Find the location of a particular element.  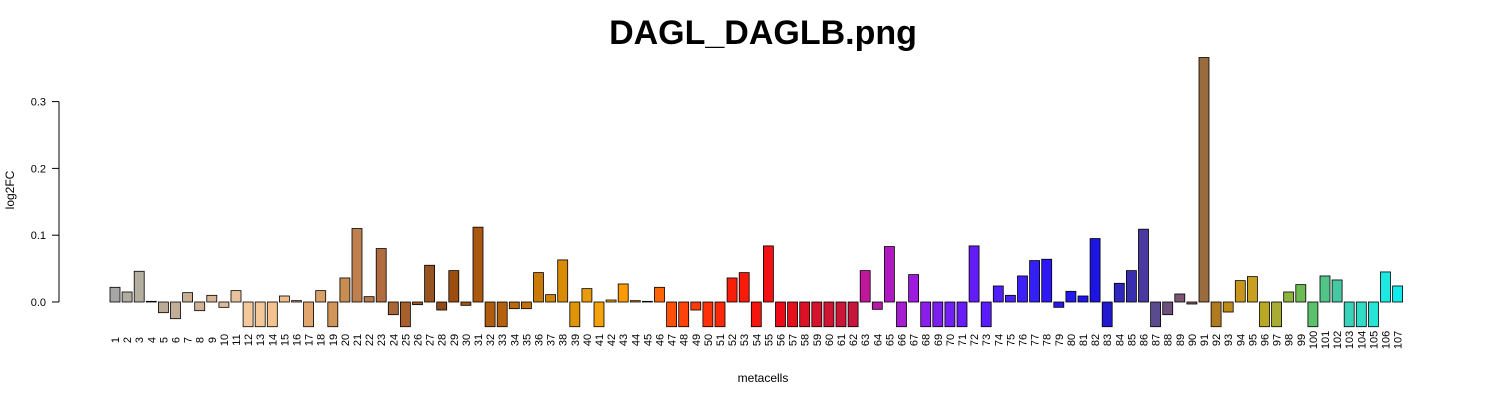

x-tick-label: 43 is located at coordinates (624, 340).